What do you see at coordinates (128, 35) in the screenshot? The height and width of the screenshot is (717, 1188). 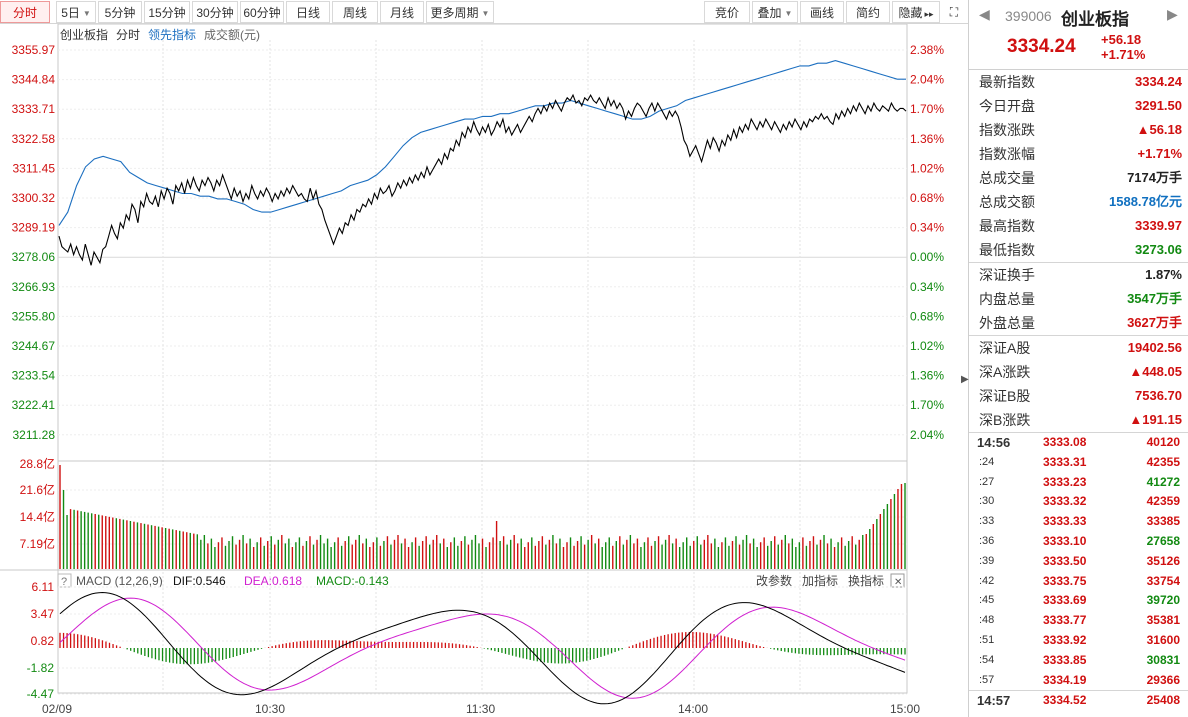 I see `legend-mode: 分时` at bounding box center [128, 35].